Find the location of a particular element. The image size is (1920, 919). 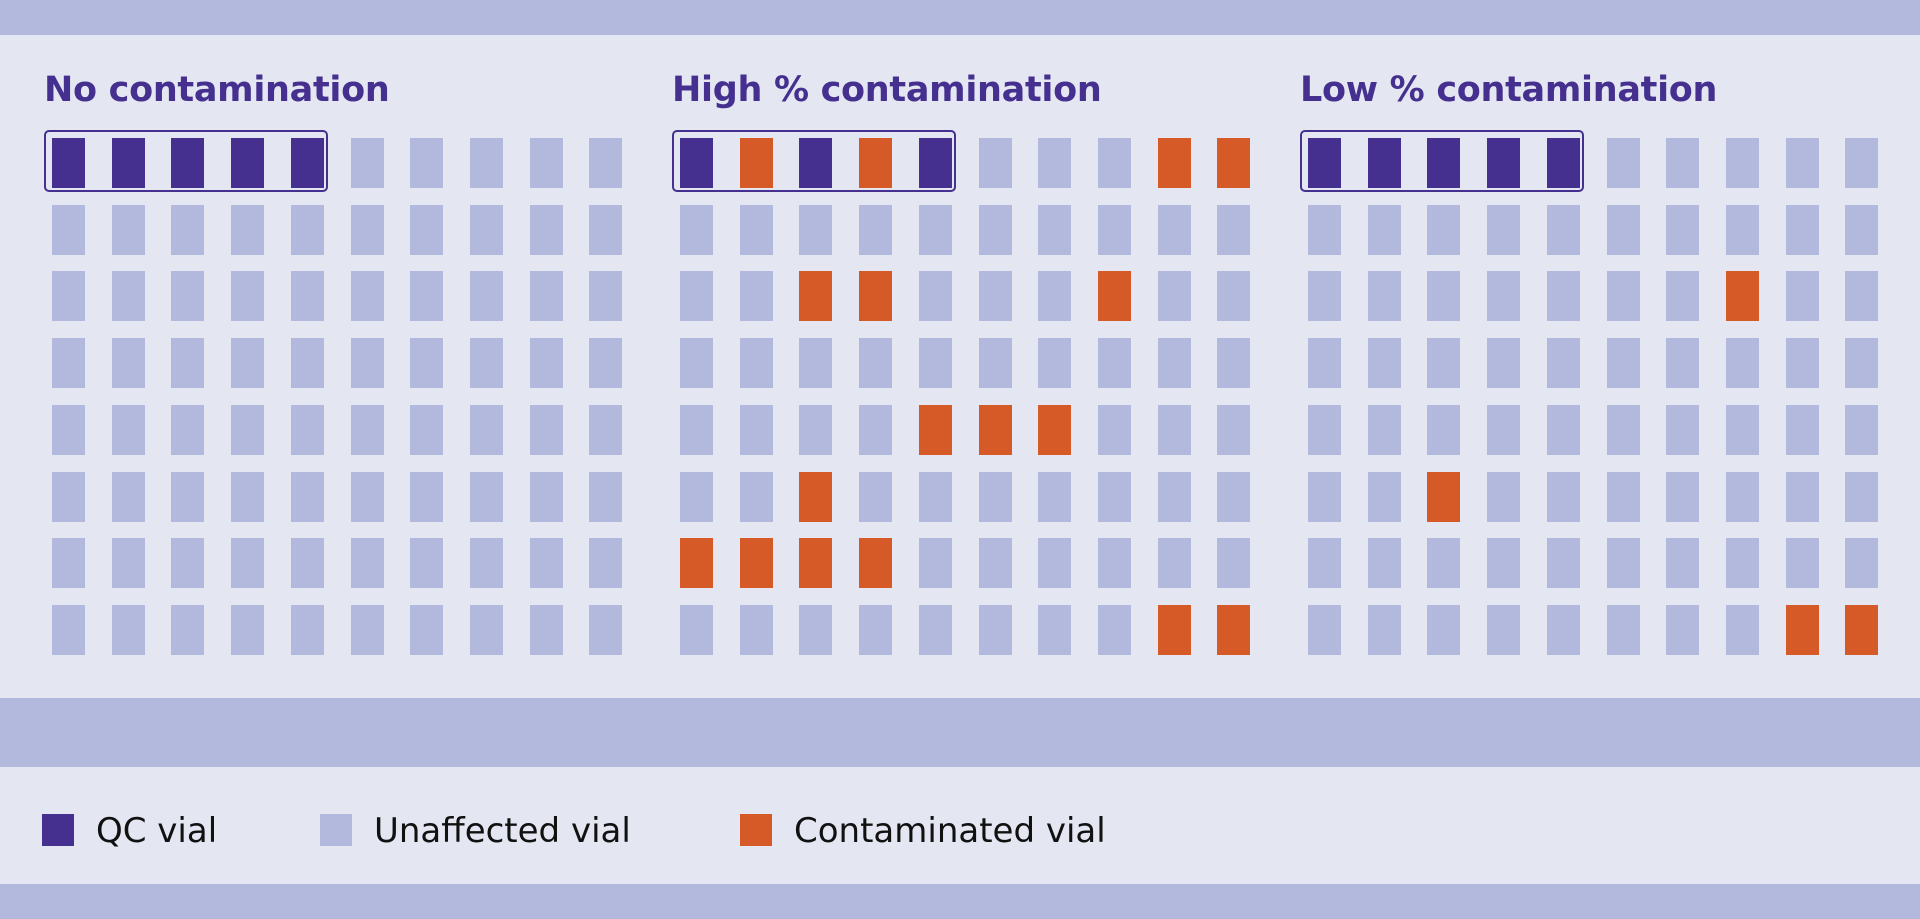

legend-label: QC vial is located at coordinates (157, 831).